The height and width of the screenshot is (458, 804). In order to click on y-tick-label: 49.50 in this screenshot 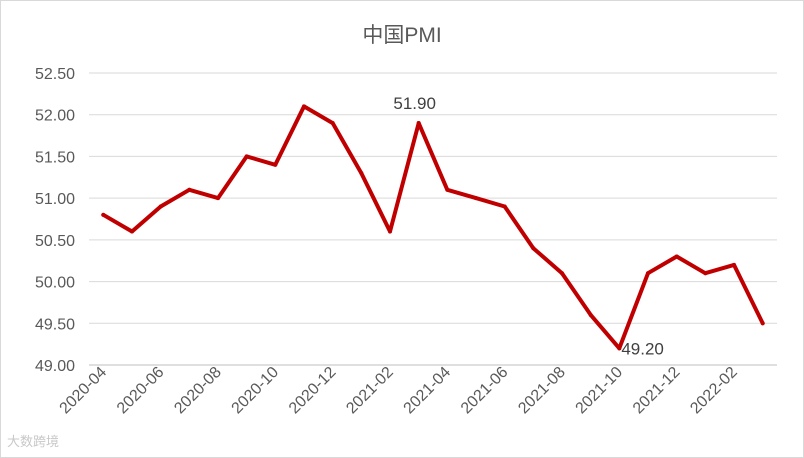, I will do `click(55, 324)`.